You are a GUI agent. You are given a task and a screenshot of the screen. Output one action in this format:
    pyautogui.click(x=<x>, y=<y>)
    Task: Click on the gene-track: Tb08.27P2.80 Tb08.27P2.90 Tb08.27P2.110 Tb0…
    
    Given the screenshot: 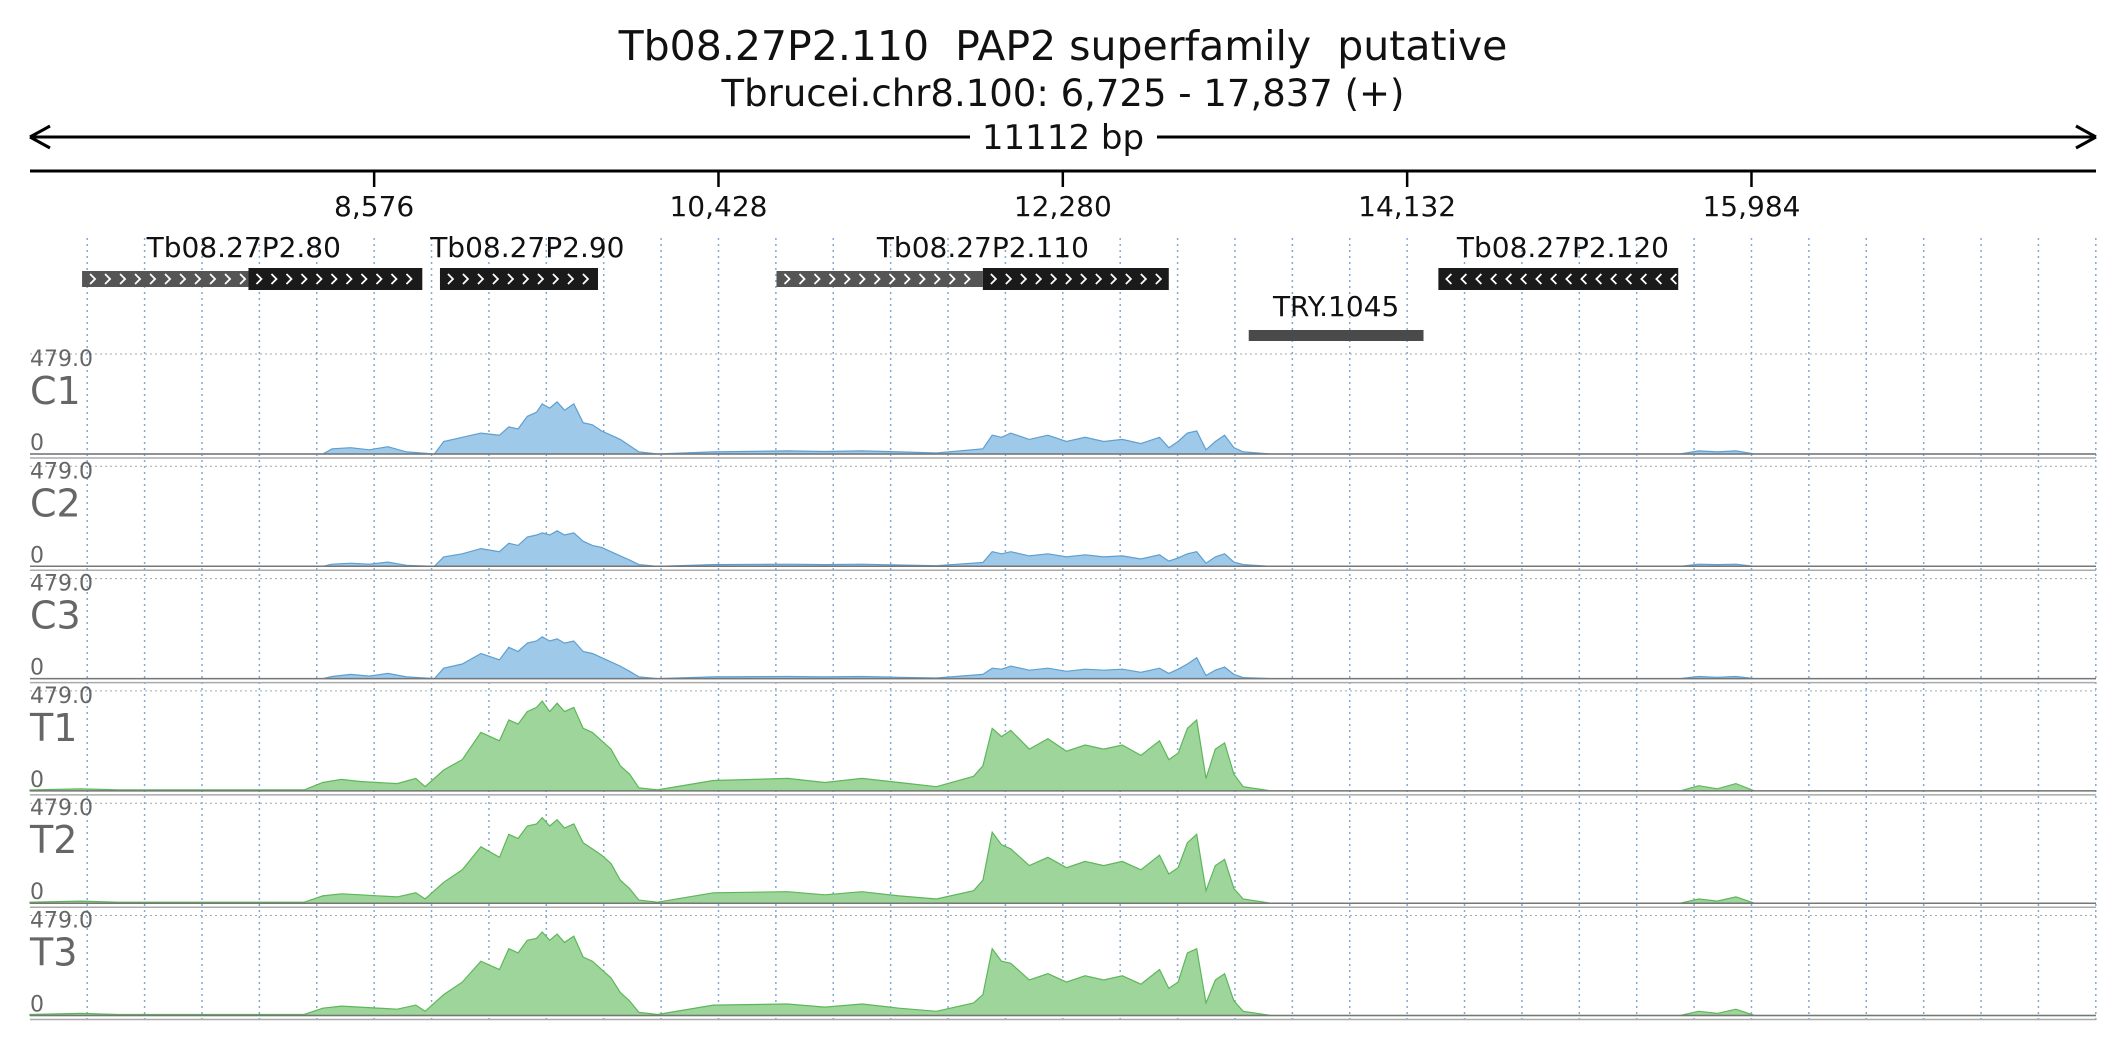 What is the action you would take?
    pyautogui.click(x=880, y=286)
    